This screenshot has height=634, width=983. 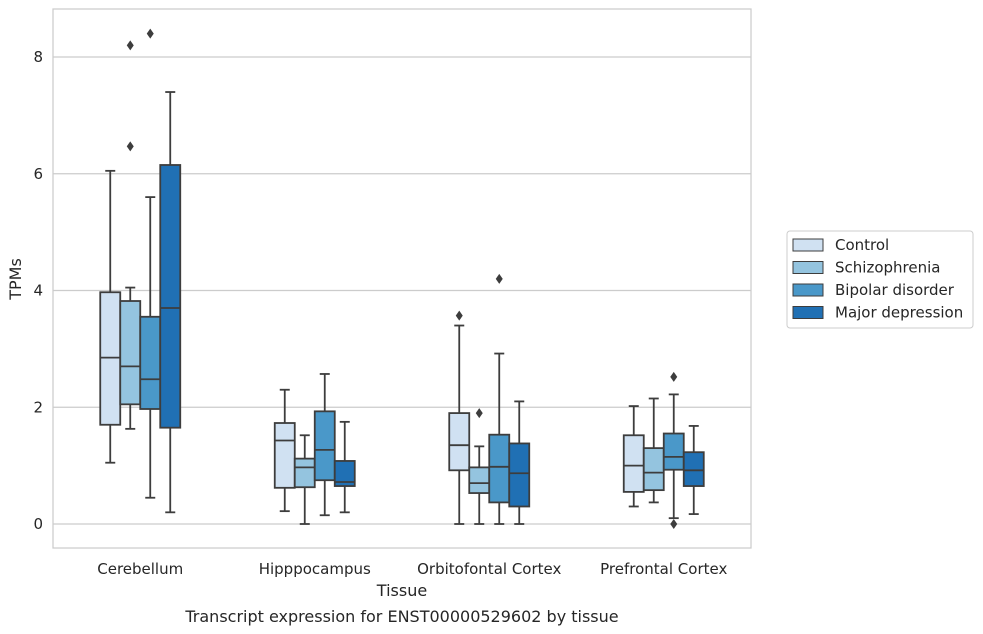 I want to click on y-tick-label: 6, so click(x=38, y=174).